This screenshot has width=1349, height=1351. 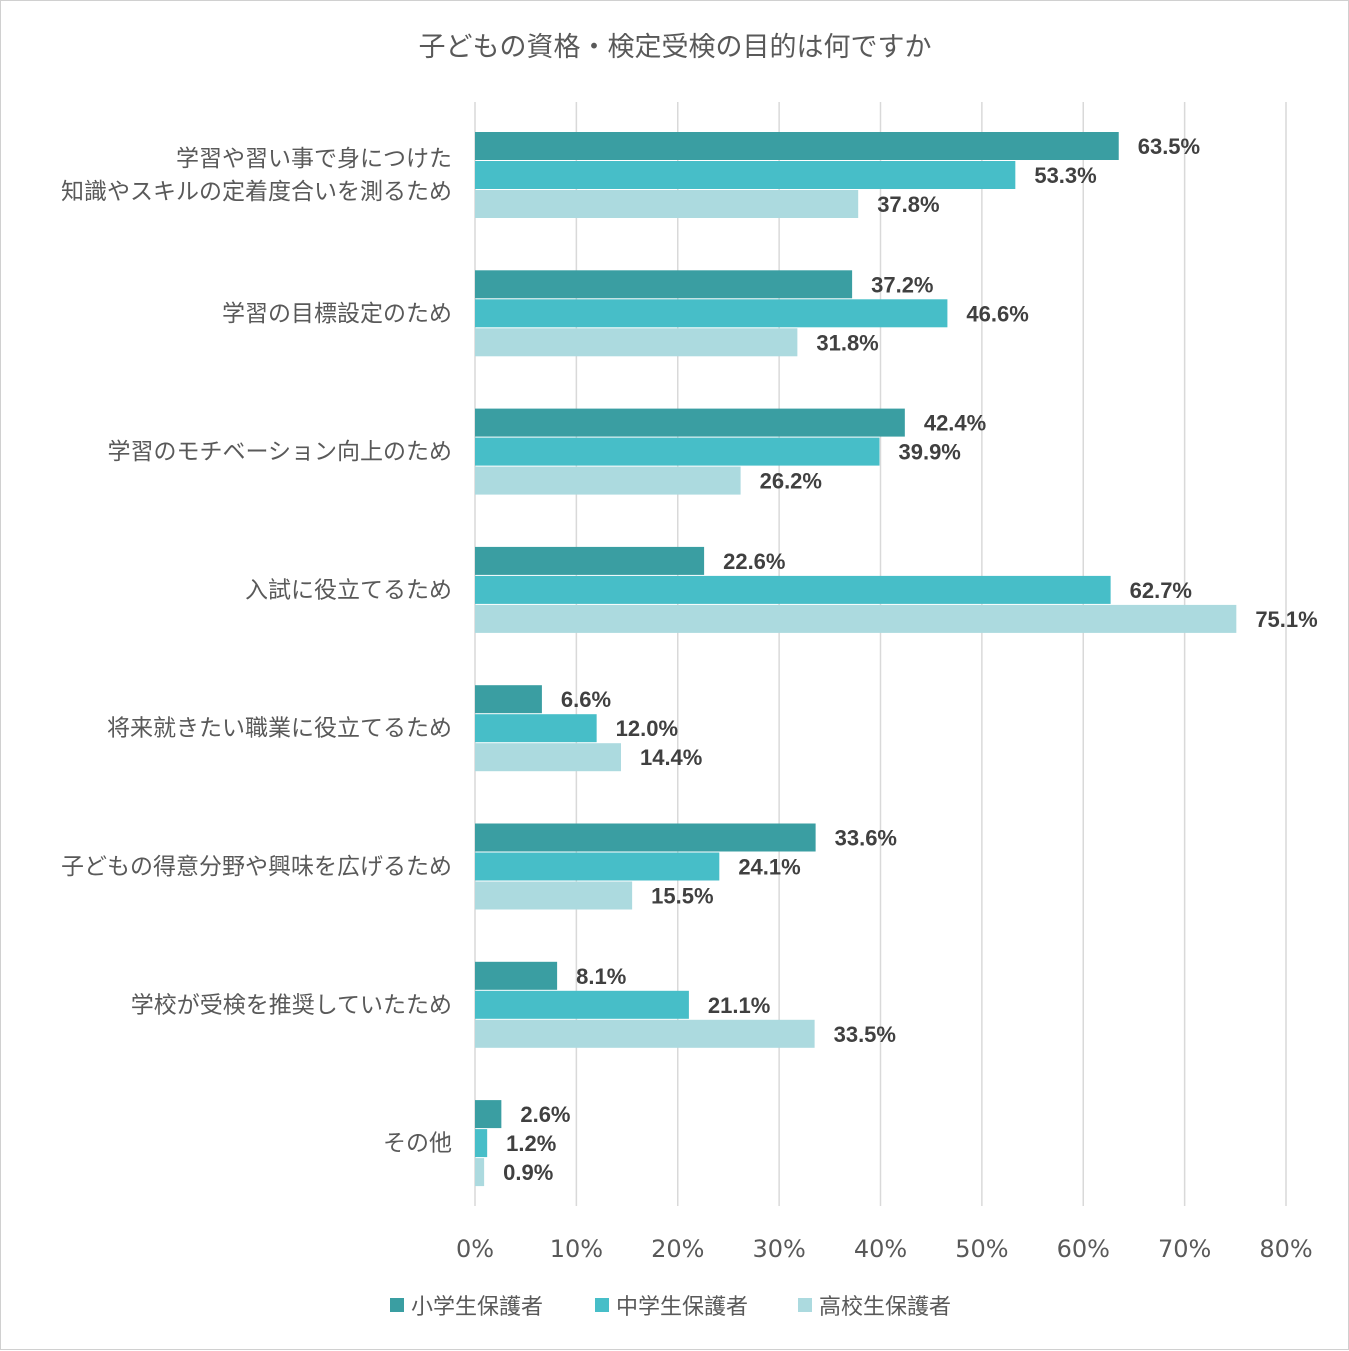 What do you see at coordinates (997, 313) in the screenshot?
I see `data-label: 46.6%` at bounding box center [997, 313].